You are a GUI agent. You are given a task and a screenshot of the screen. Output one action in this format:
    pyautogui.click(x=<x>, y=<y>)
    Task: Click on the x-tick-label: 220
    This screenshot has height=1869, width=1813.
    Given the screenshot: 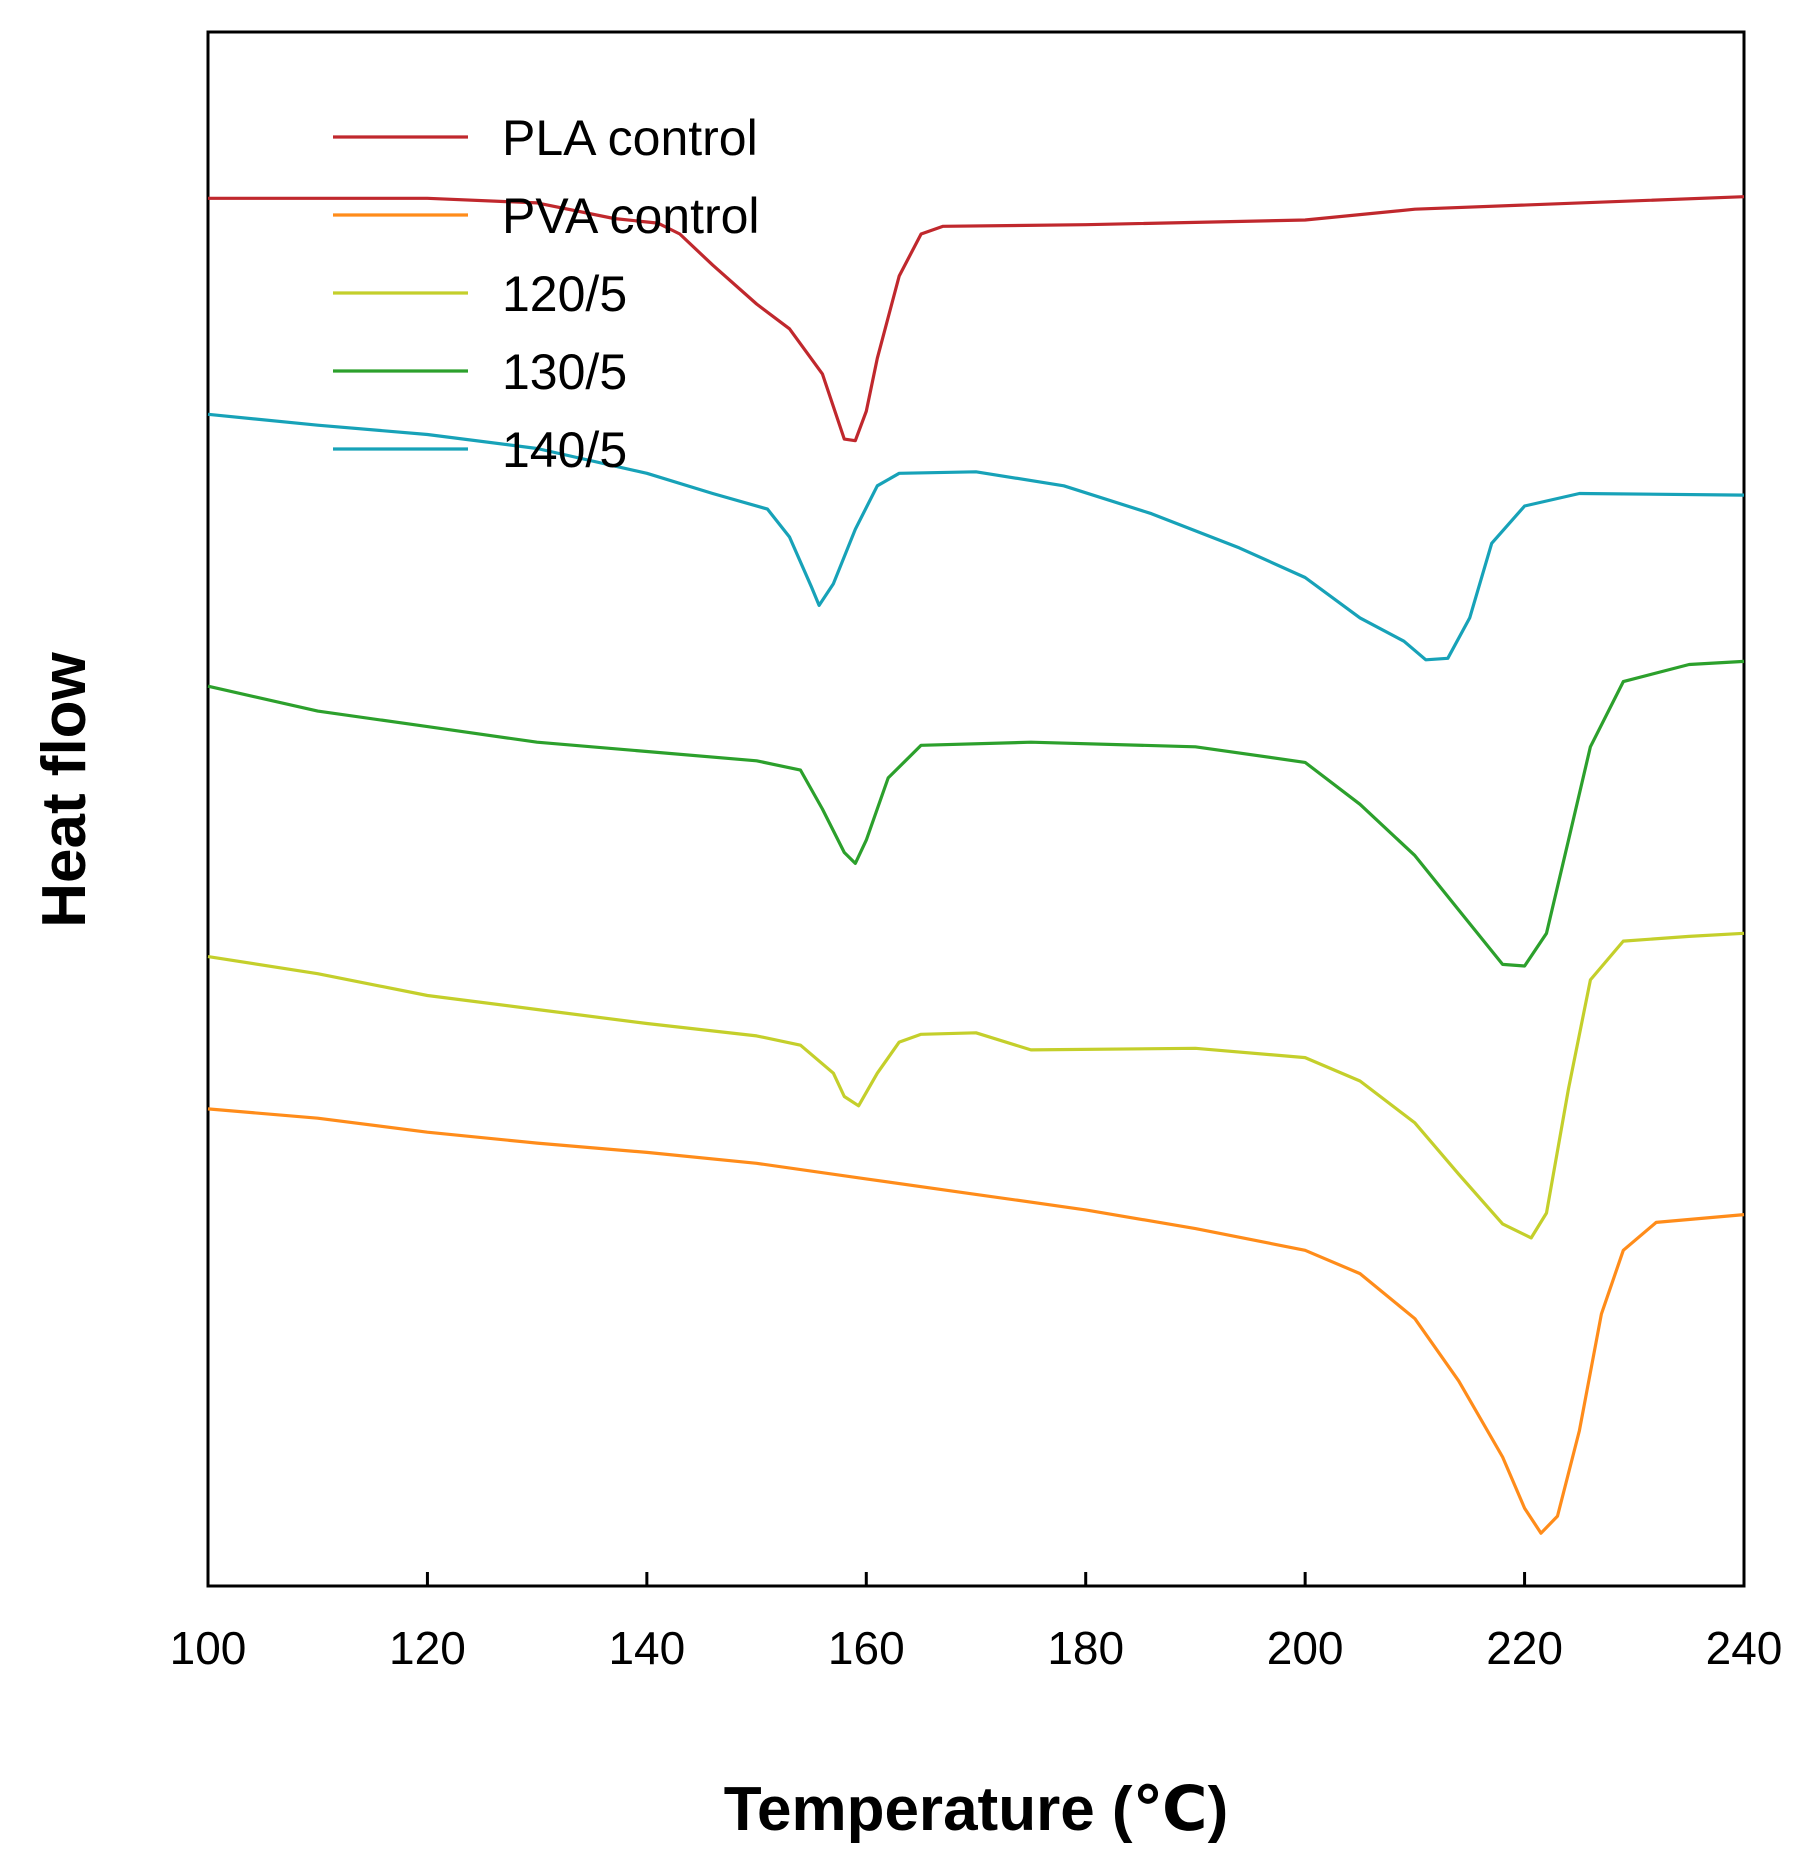 What is the action you would take?
    pyautogui.click(x=1524, y=1648)
    